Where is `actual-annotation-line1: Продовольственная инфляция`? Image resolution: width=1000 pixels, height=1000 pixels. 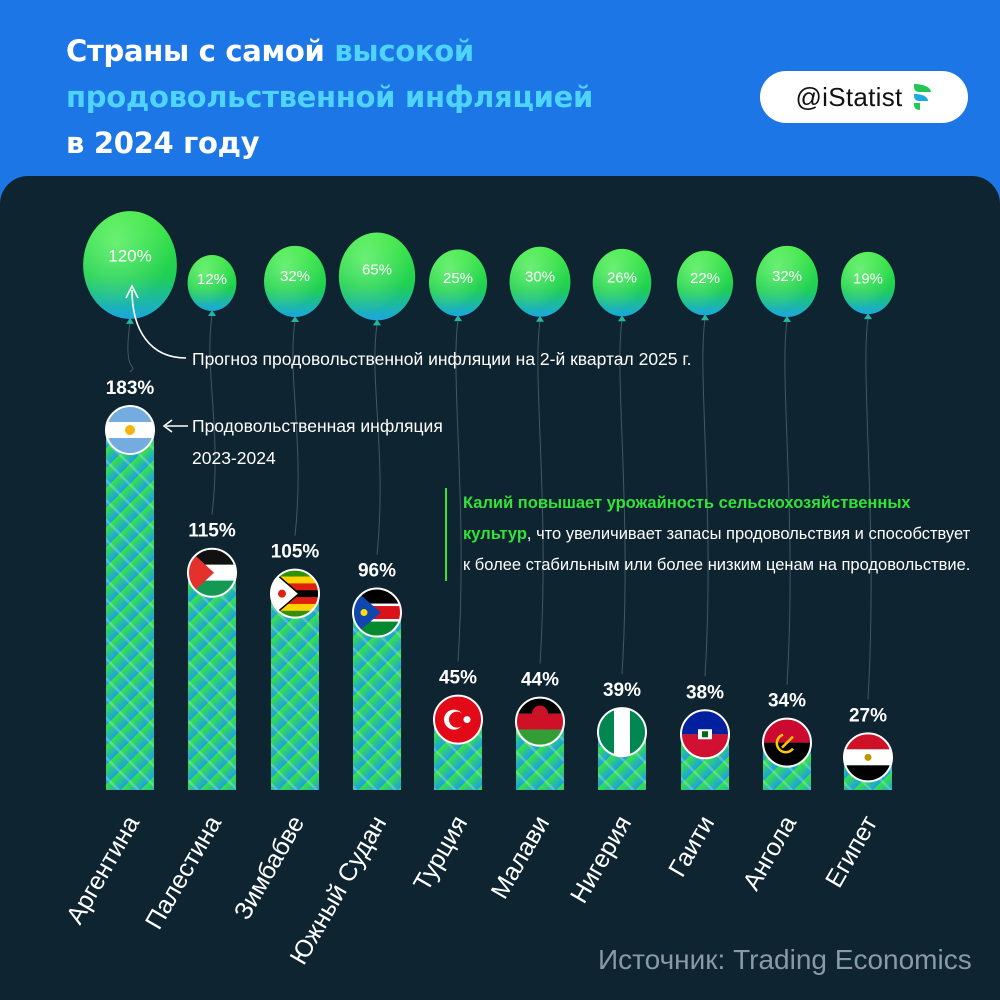
actual-annotation-line1: Продовольственная инфляция is located at coordinates (317, 426).